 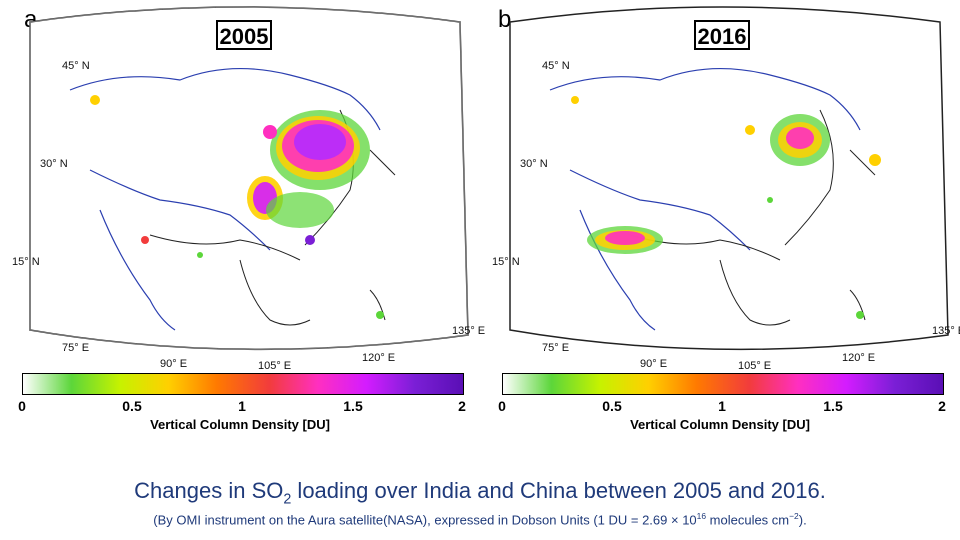 What do you see at coordinates (209, 490) in the screenshot?
I see `caption-title-pre: Changes in SO` at bounding box center [209, 490].